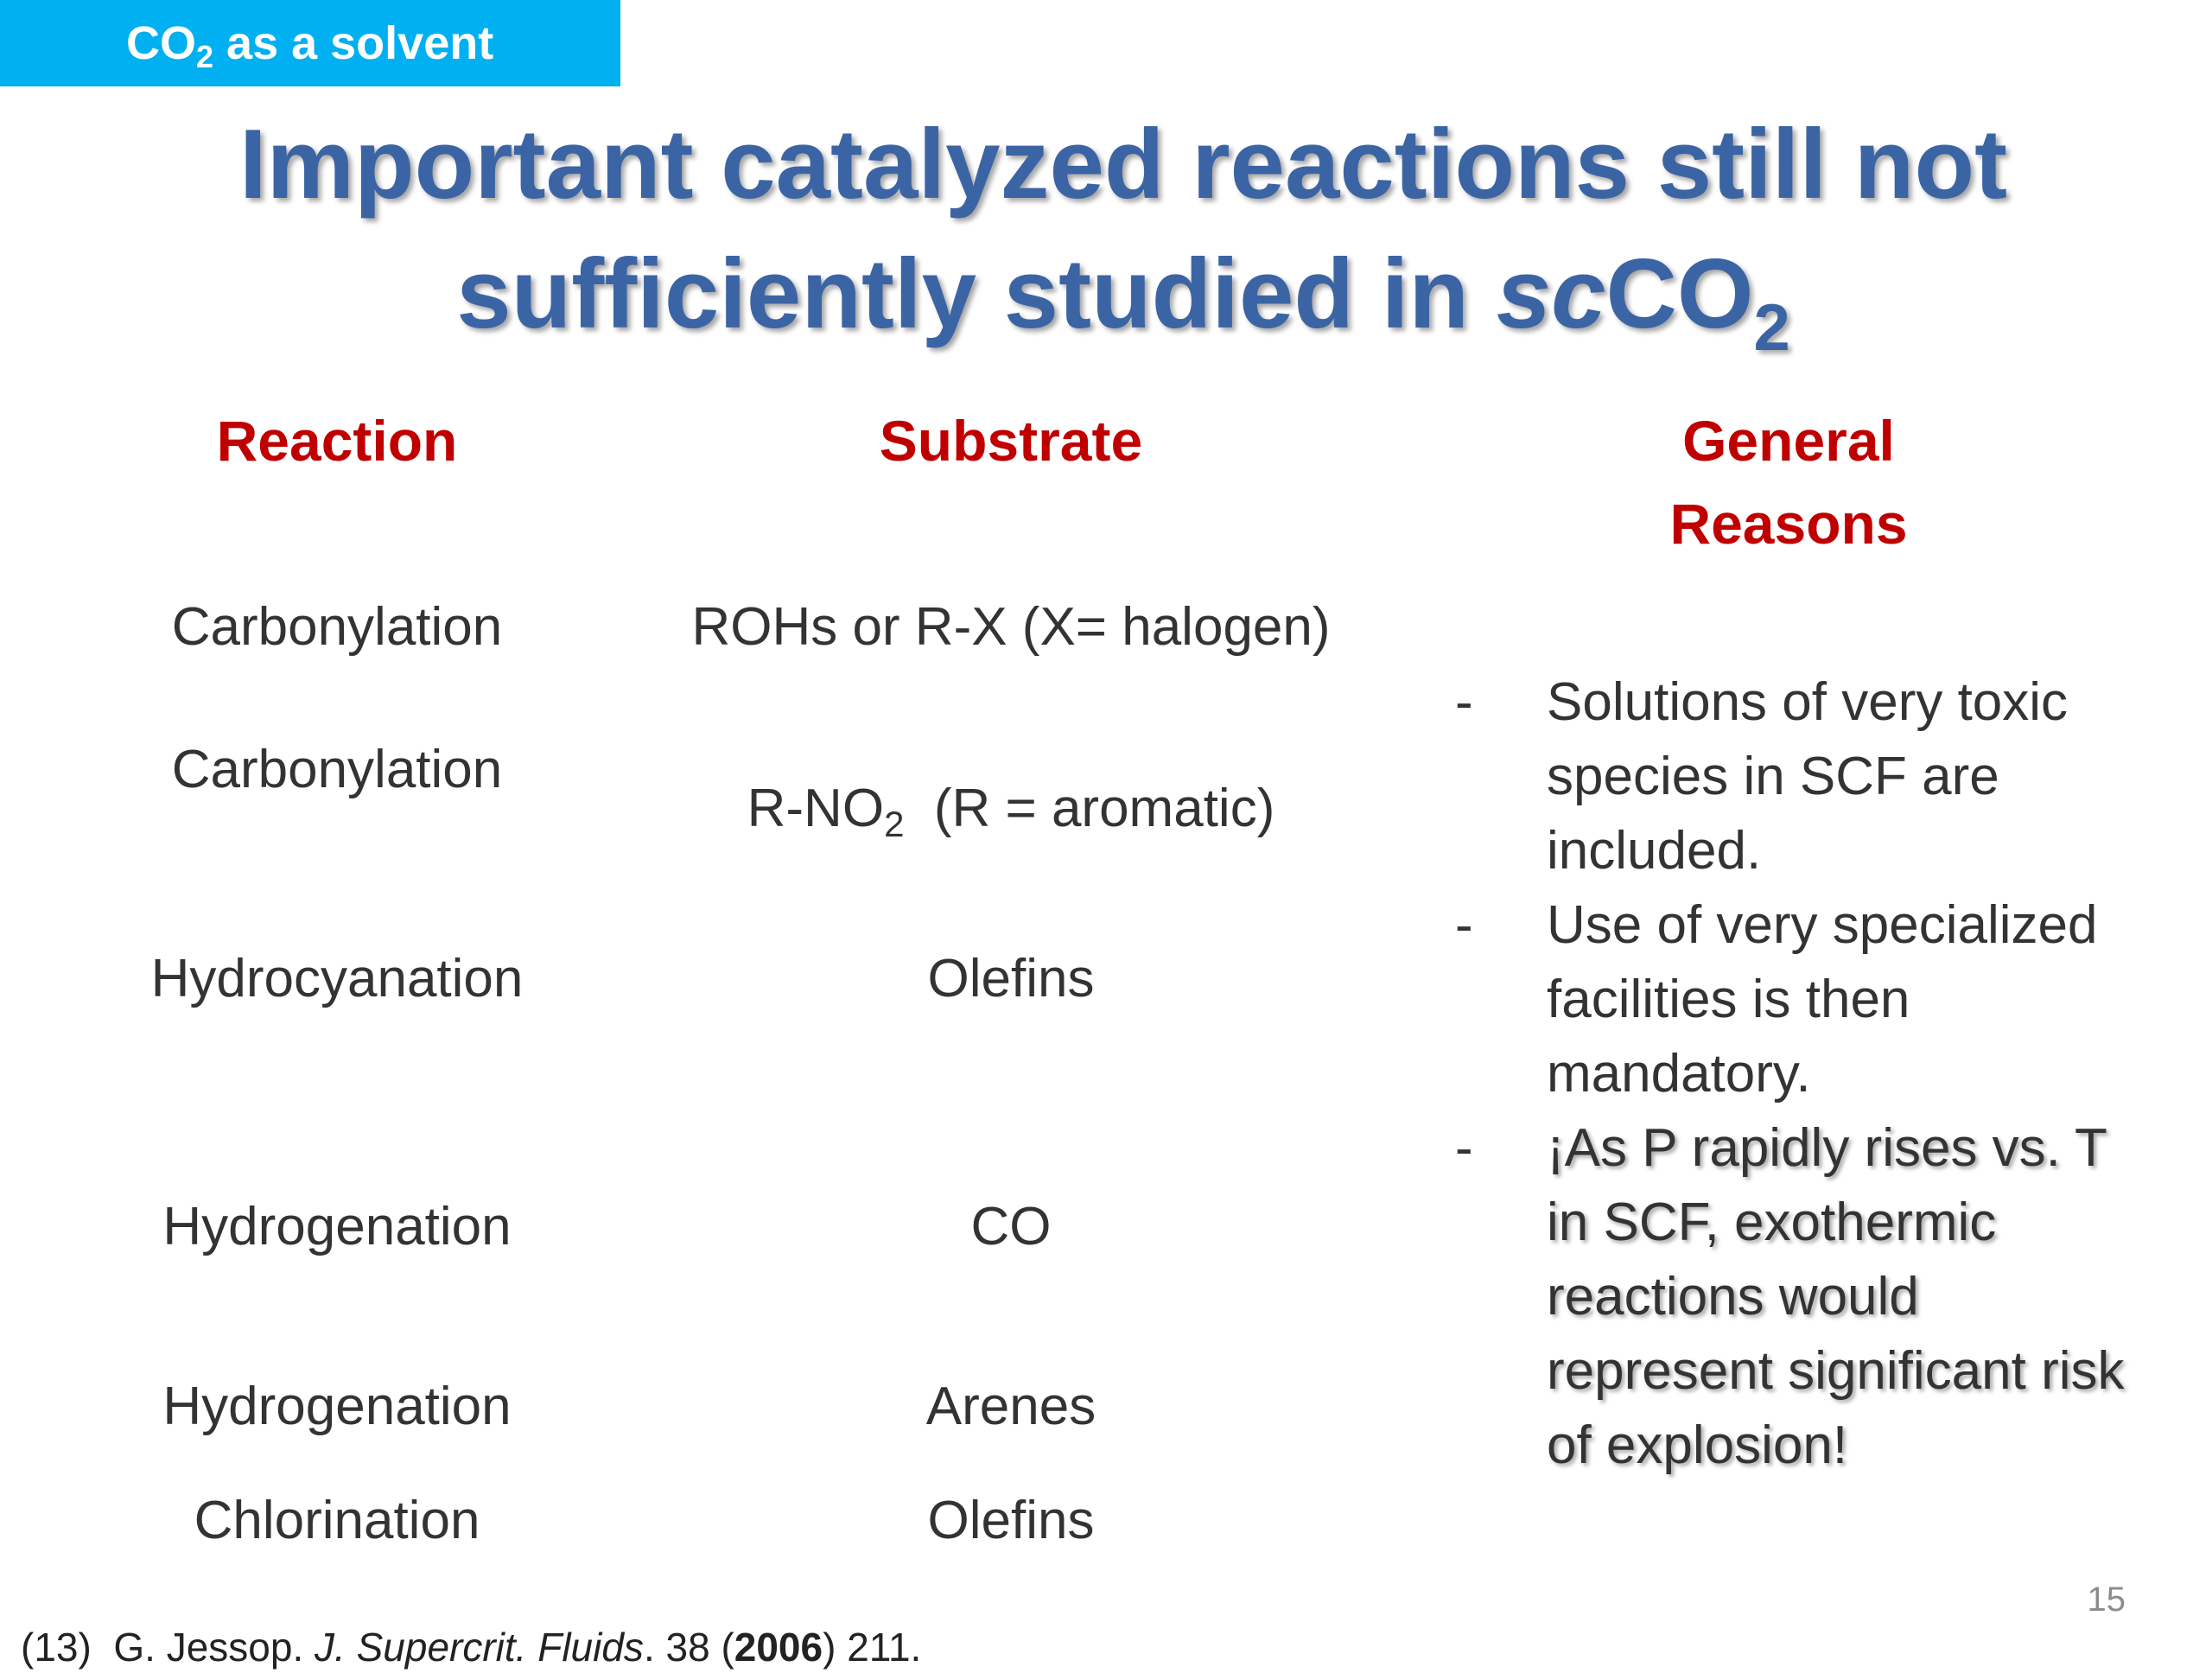 Image resolution: width=2212 pixels, height=1673 pixels. Describe the element at coordinates (208, 1647) in the screenshot. I see `reference-author: G. Jessop.` at that location.